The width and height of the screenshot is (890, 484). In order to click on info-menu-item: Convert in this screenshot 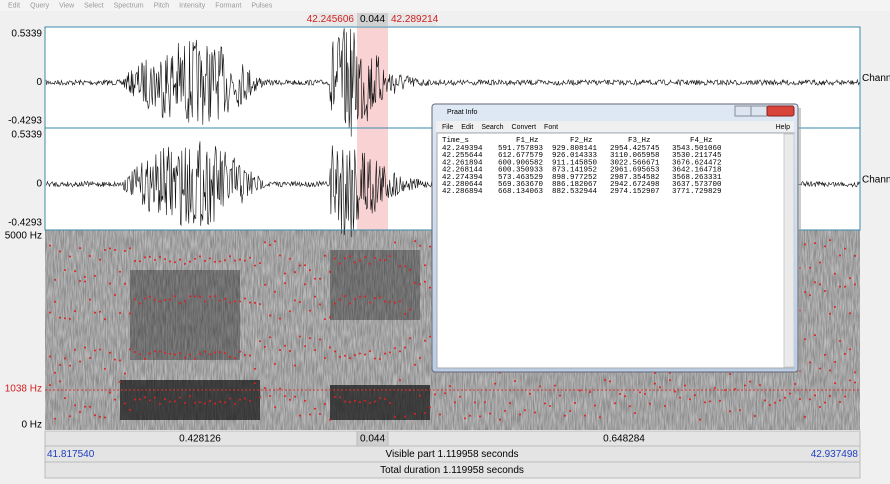, I will do `click(524, 127)`.